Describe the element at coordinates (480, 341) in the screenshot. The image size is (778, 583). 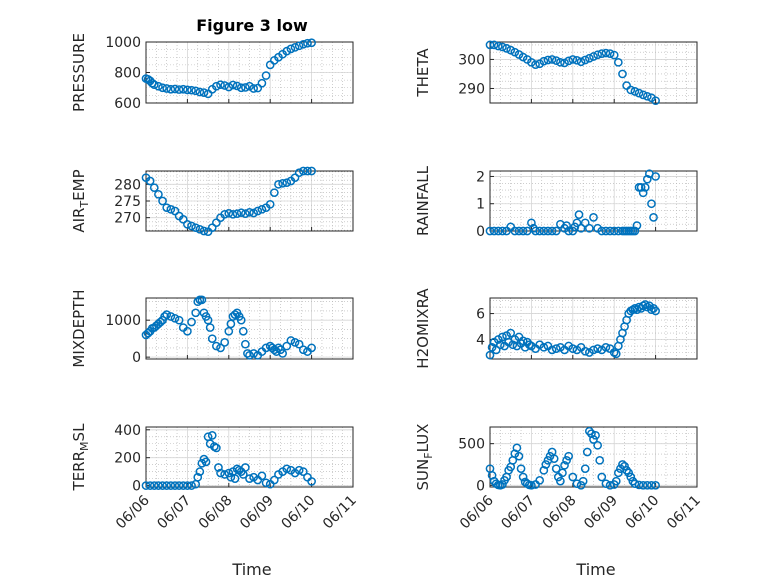
I see `y-tick-label: 4` at that location.